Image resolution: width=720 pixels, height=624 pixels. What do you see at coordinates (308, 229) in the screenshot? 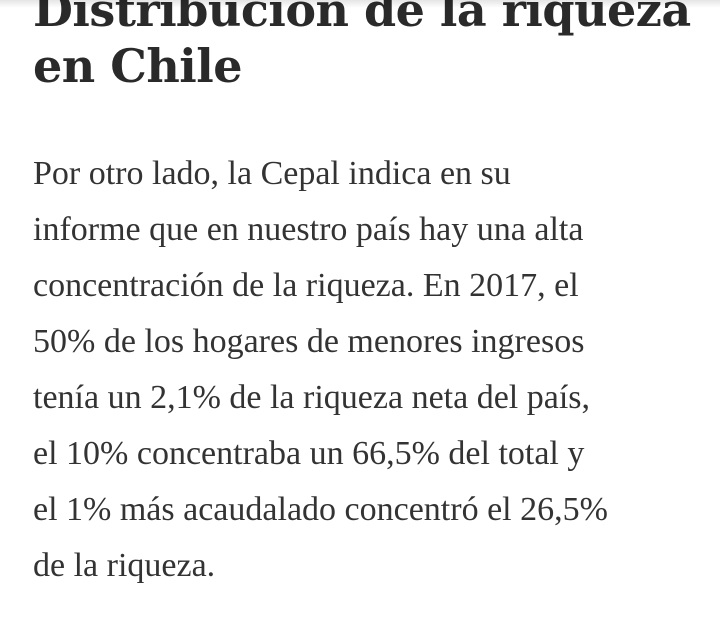
I see `paragraph-line-2: informe que en nuestro país hay una alta` at bounding box center [308, 229].